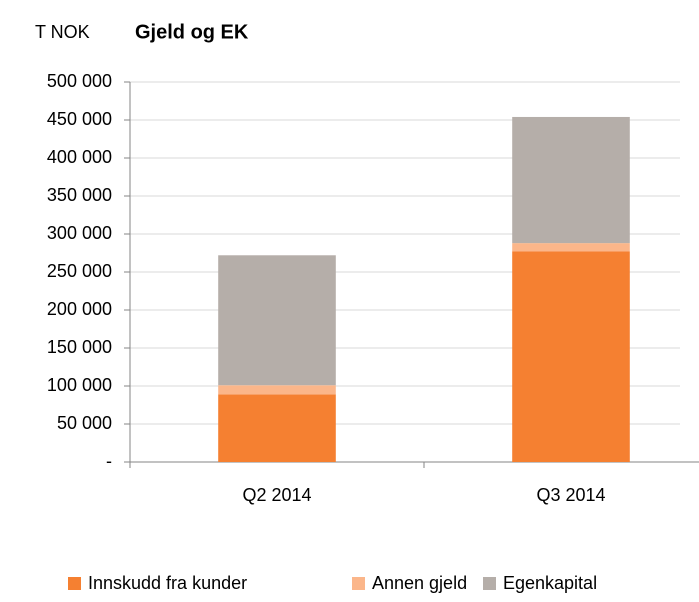 This screenshot has height=602, width=699. What do you see at coordinates (79, 195) in the screenshot?
I see `y-tick-label: 350 000` at bounding box center [79, 195].